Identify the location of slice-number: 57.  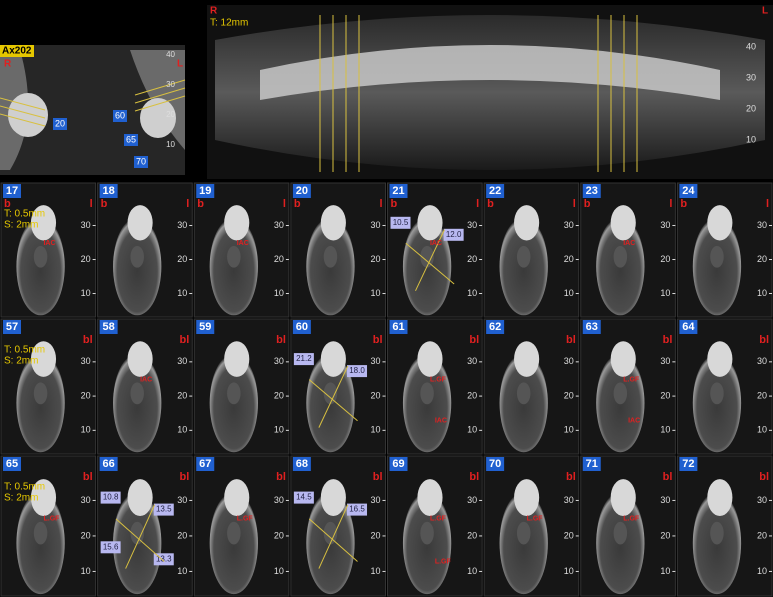
(12, 327).